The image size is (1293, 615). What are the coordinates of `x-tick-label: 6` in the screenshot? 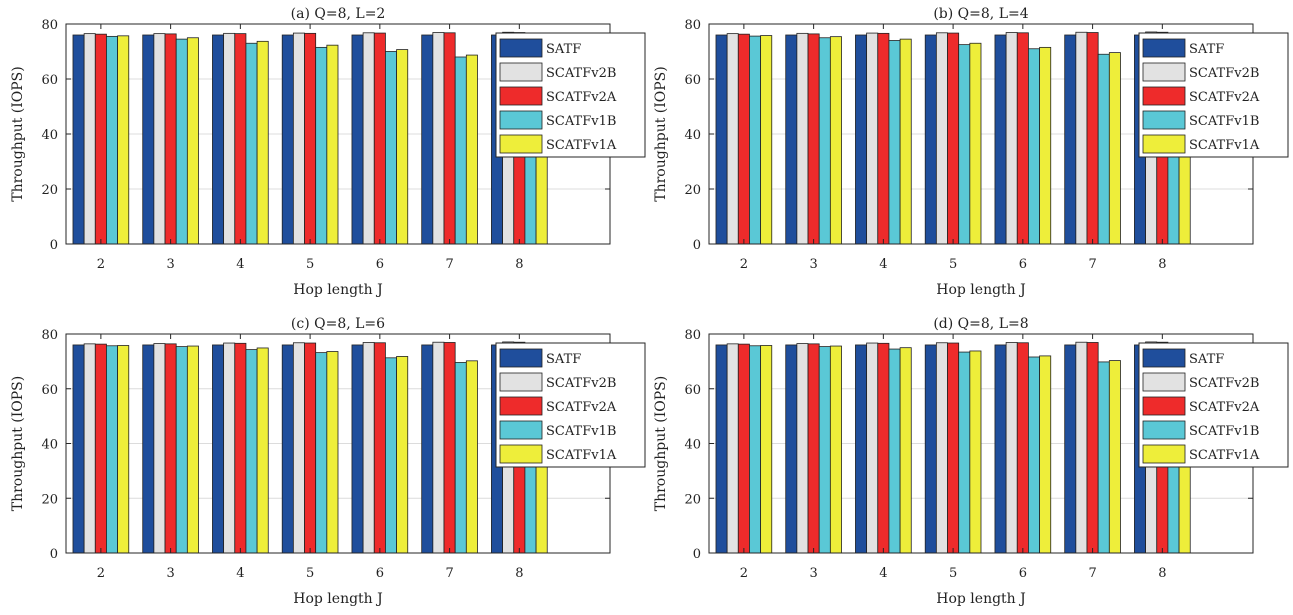 It's located at (1023, 264).